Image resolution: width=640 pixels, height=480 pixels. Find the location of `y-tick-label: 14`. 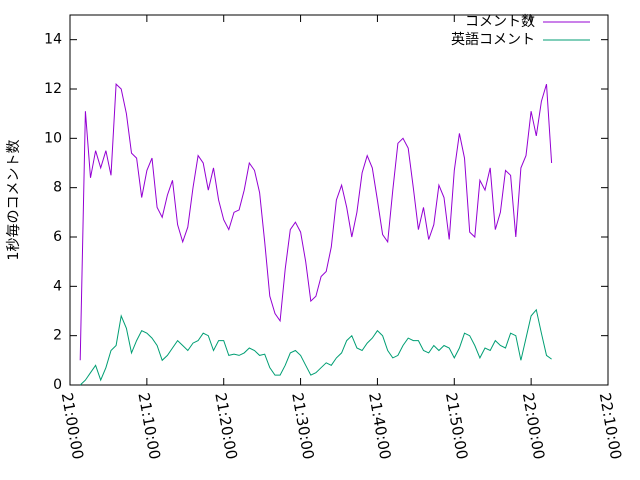

y-tick-label: 14 is located at coordinates (53, 40).